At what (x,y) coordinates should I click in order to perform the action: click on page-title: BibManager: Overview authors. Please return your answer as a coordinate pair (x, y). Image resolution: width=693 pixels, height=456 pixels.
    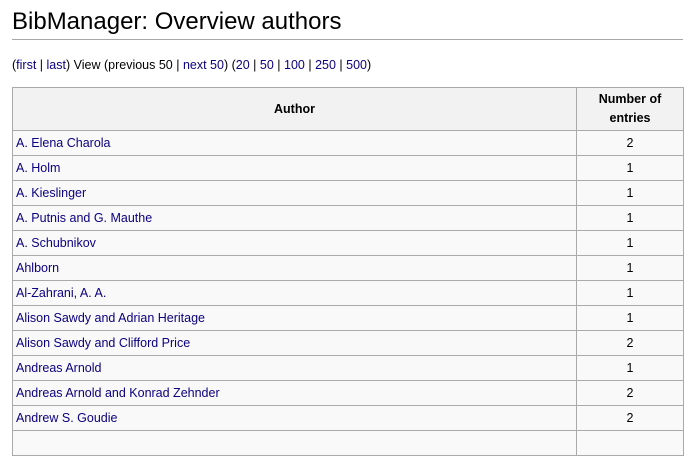
    Looking at the image, I should click on (347, 24).